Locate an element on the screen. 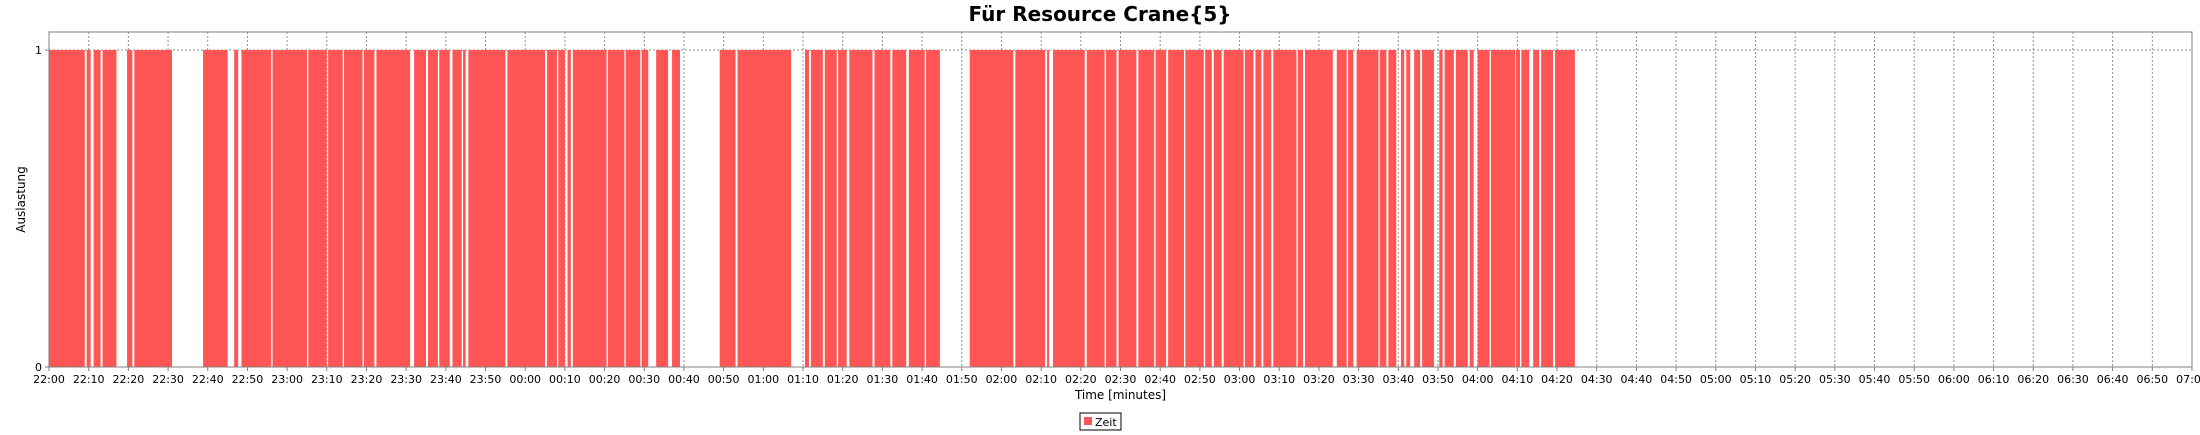 The height and width of the screenshot is (435, 2200). x-tick-label: 05:50 is located at coordinates (1914, 379).